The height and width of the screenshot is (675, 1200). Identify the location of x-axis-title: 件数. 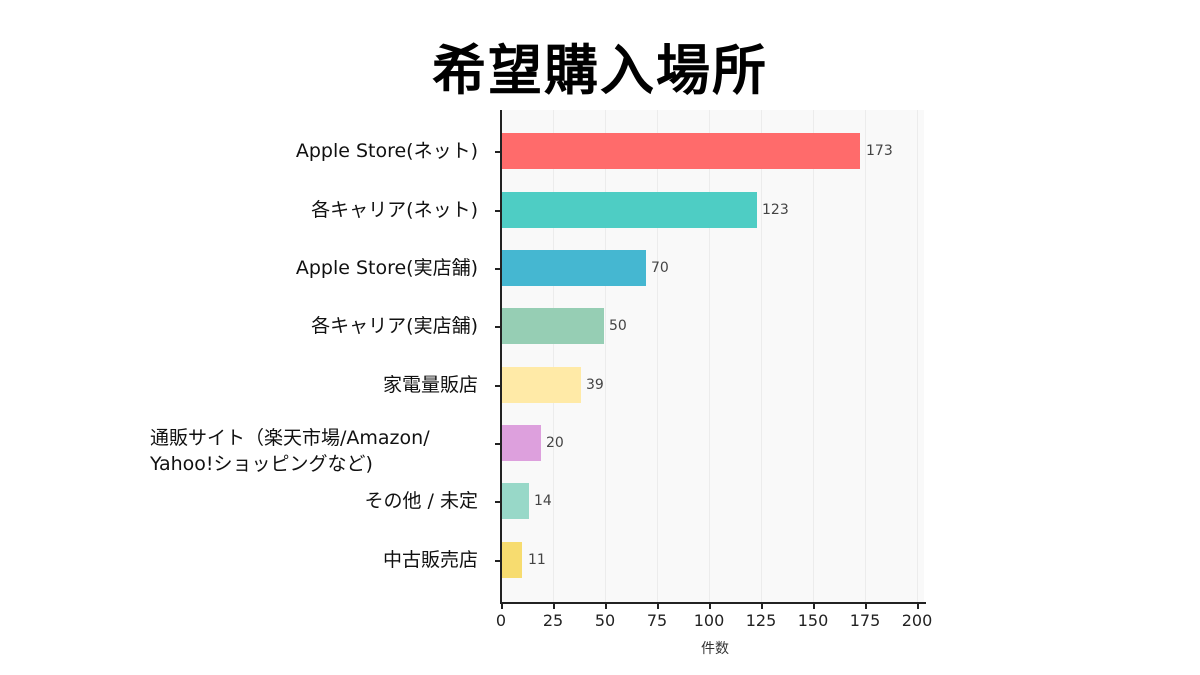
(715, 649).